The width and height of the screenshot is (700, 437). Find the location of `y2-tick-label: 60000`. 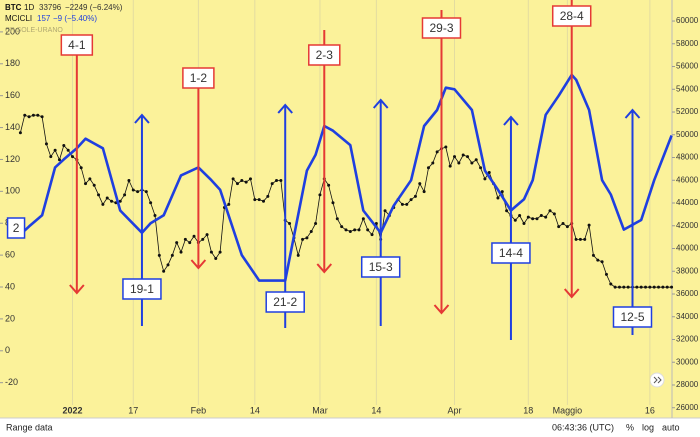

y2-tick-label: 60000 is located at coordinates (687, 20).